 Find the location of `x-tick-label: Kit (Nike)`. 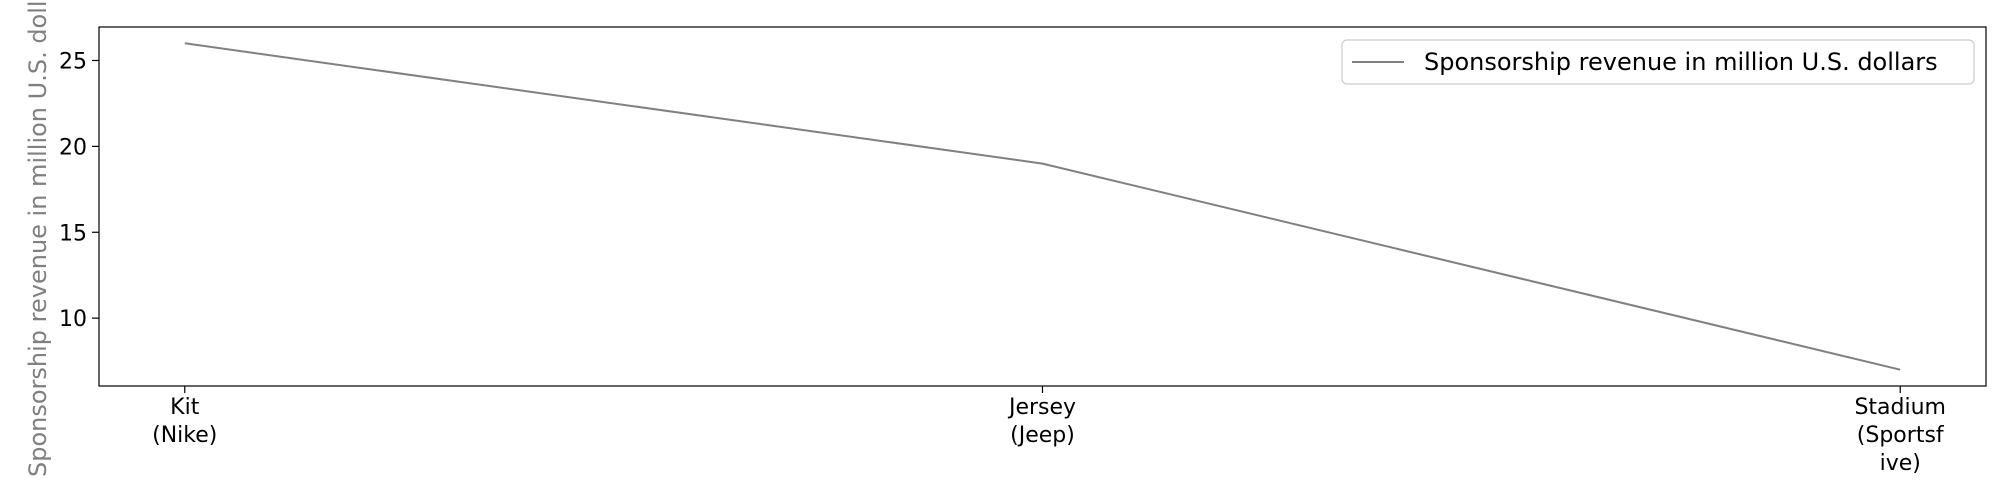

x-tick-label: Kit (Nike) is located at coordinates (184, 421).